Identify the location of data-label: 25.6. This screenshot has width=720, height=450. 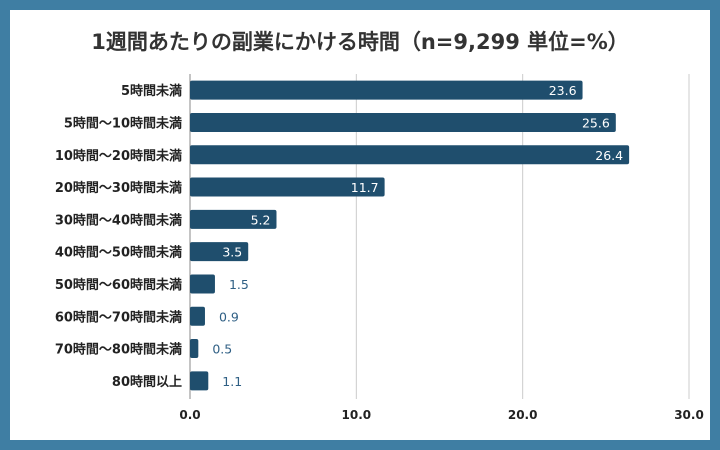
(596, 122).